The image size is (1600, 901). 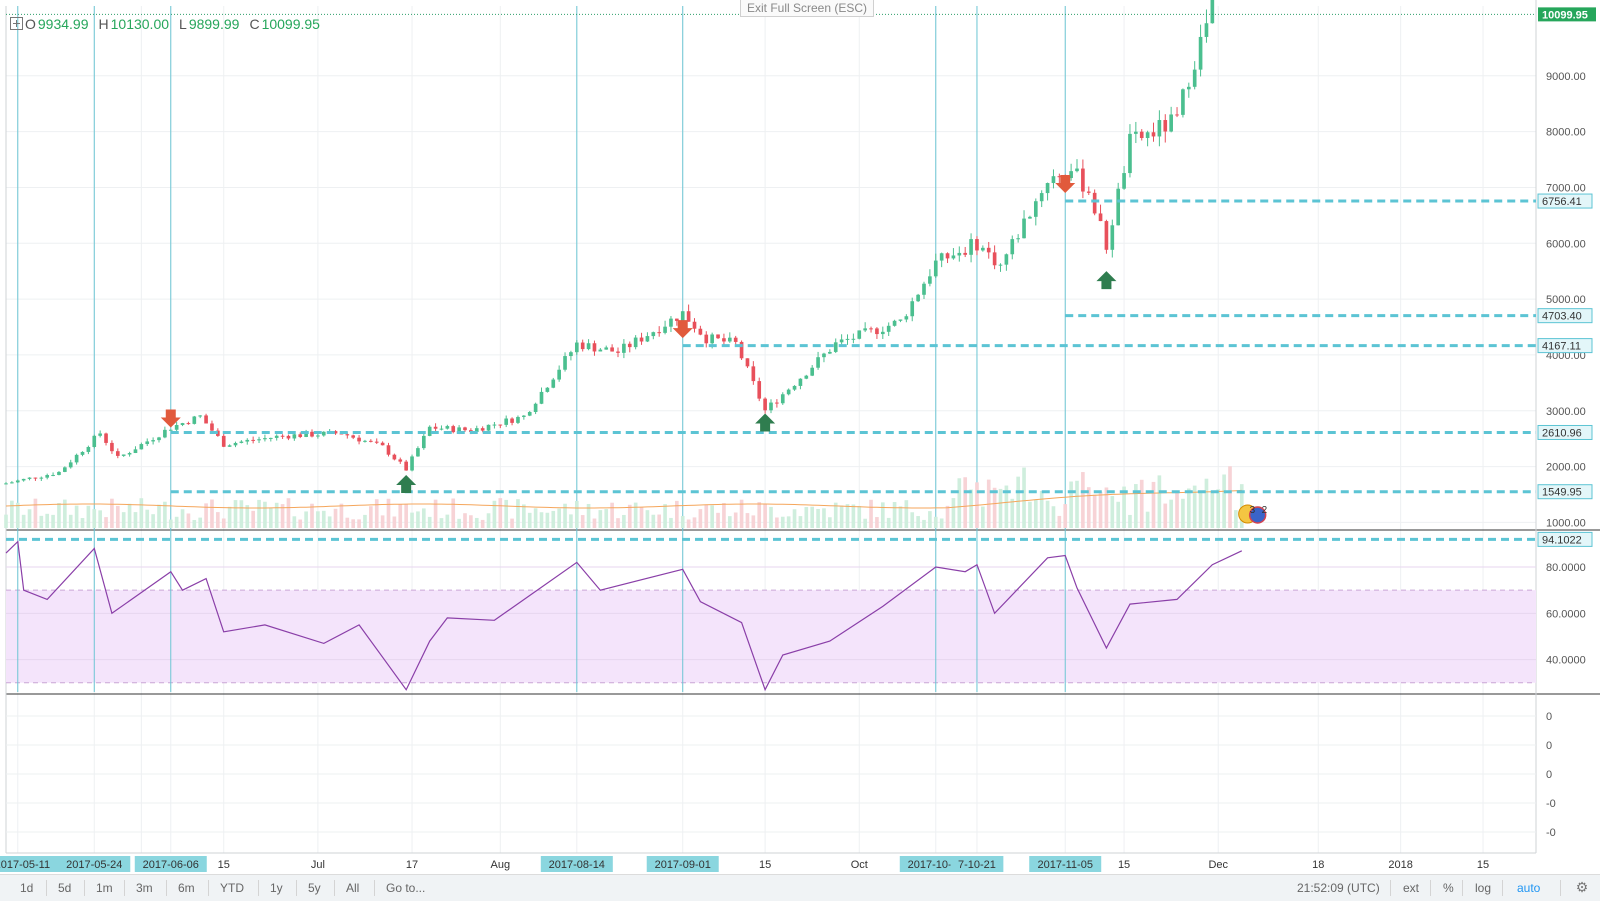 I want to click on range-1y-button: 1y, so click(x=276, y=888).